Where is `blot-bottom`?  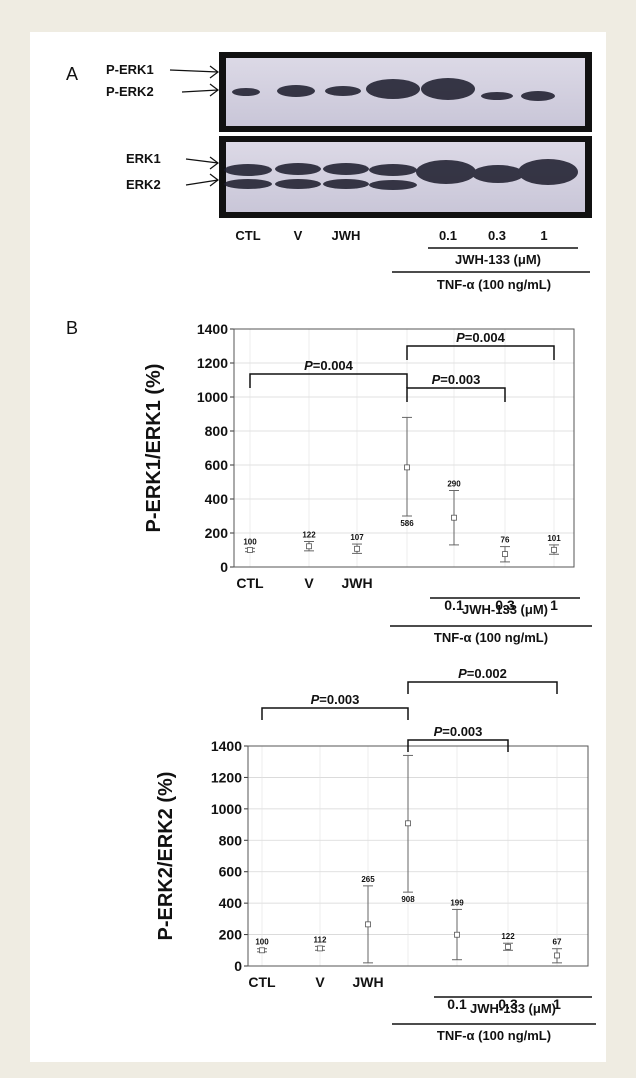 blot-bottom is located at coordinates (405, 177).